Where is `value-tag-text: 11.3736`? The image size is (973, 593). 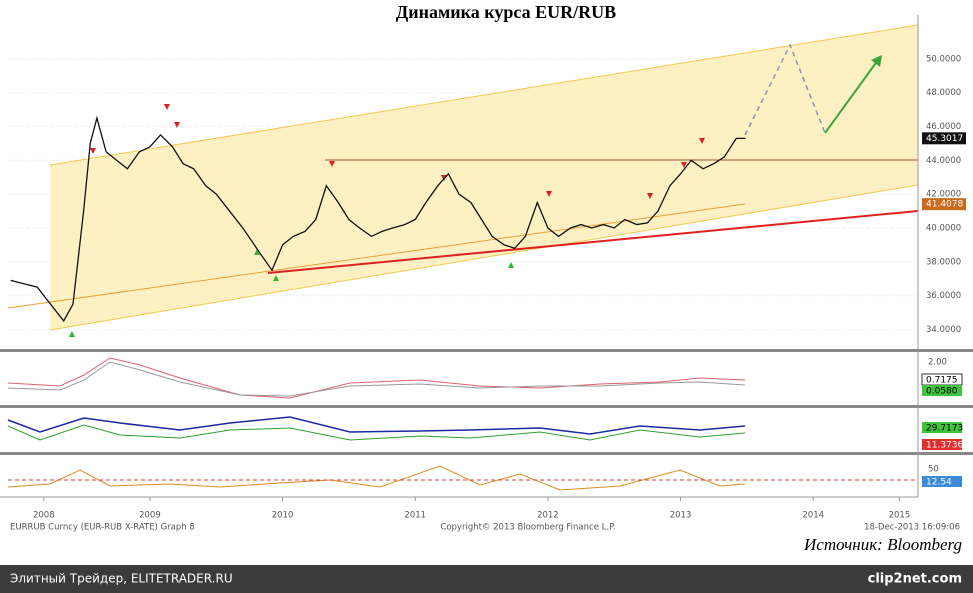 value-tag-text: 11.3736 is located at coordinates (944, 446).